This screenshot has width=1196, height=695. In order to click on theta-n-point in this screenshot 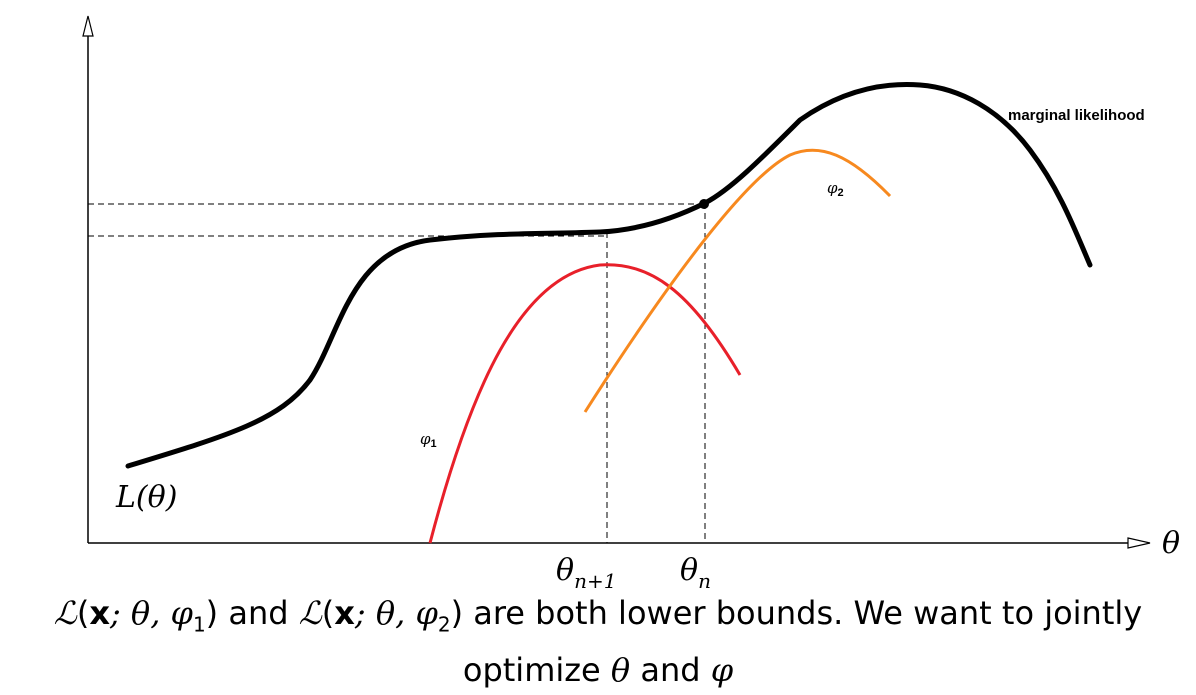, I will do `click(704, 204)`.